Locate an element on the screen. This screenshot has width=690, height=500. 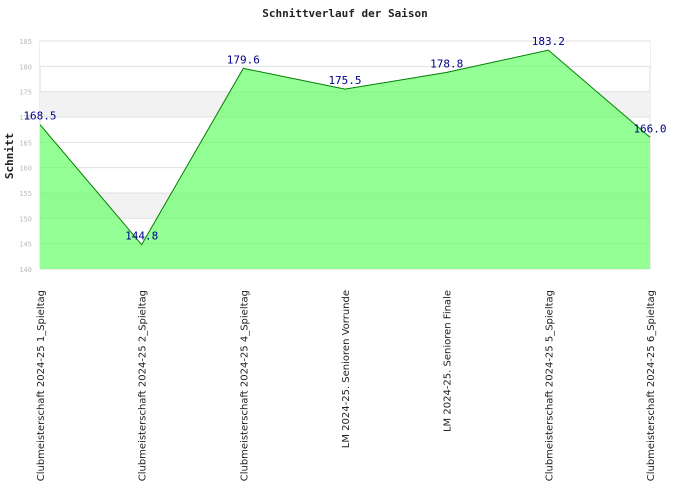
y-tick-label: 165 is located at coordinates (25, 143).